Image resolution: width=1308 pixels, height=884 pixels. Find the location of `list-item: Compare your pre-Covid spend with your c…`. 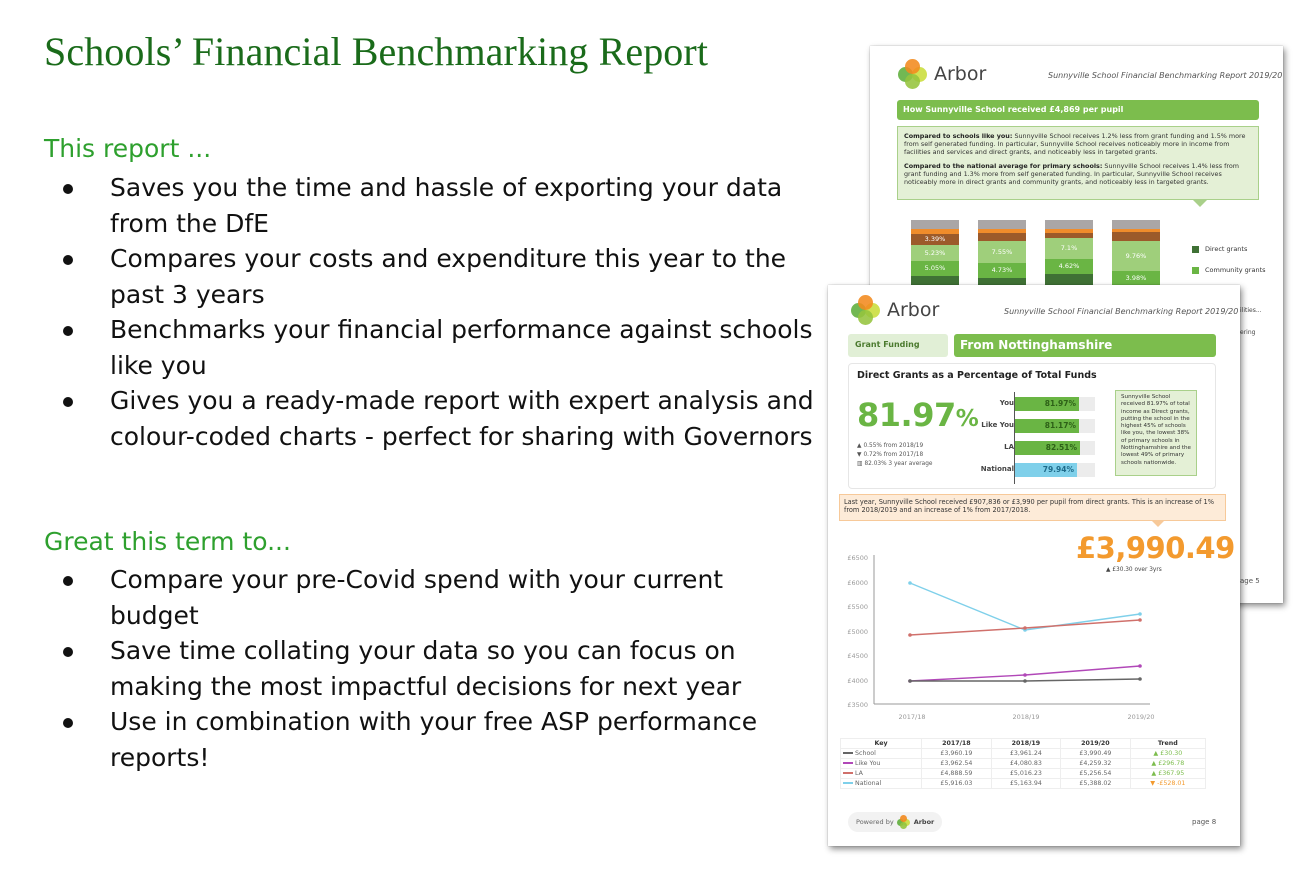

list-item: Compare your pre-Covid spend with your c… is located at coordinates (429, 597).